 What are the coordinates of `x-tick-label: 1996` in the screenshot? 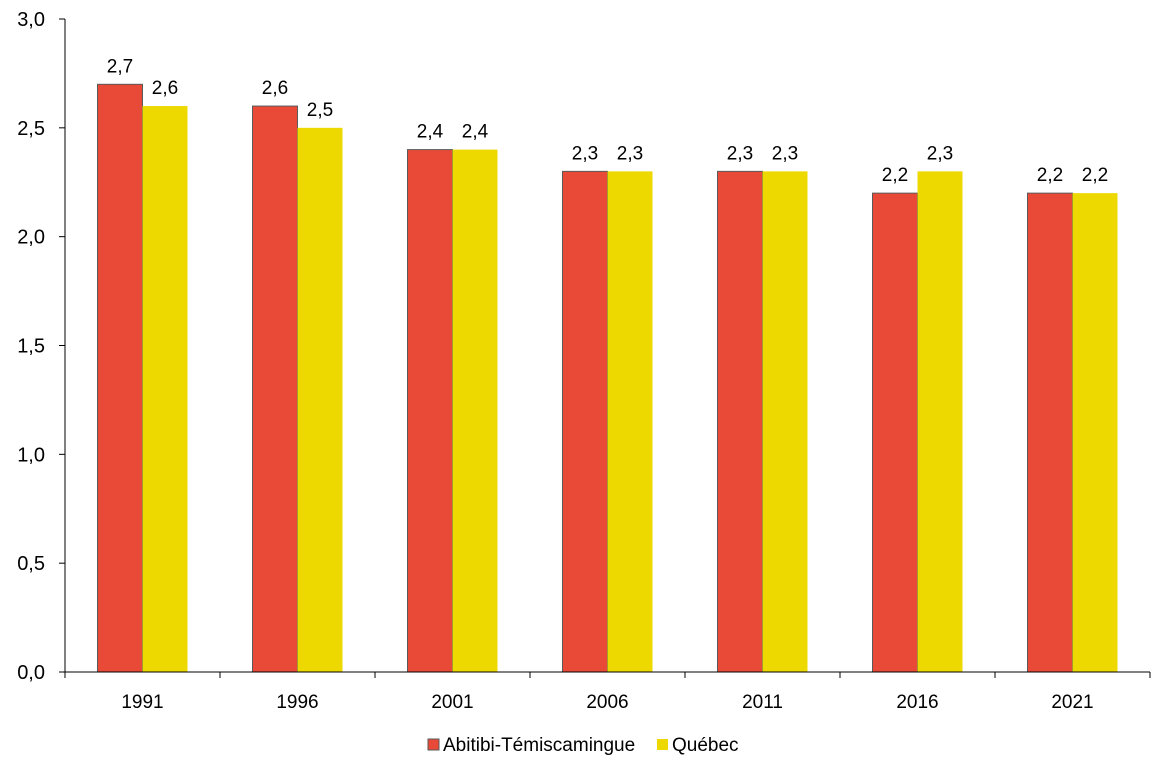 It's located at (297, 702).